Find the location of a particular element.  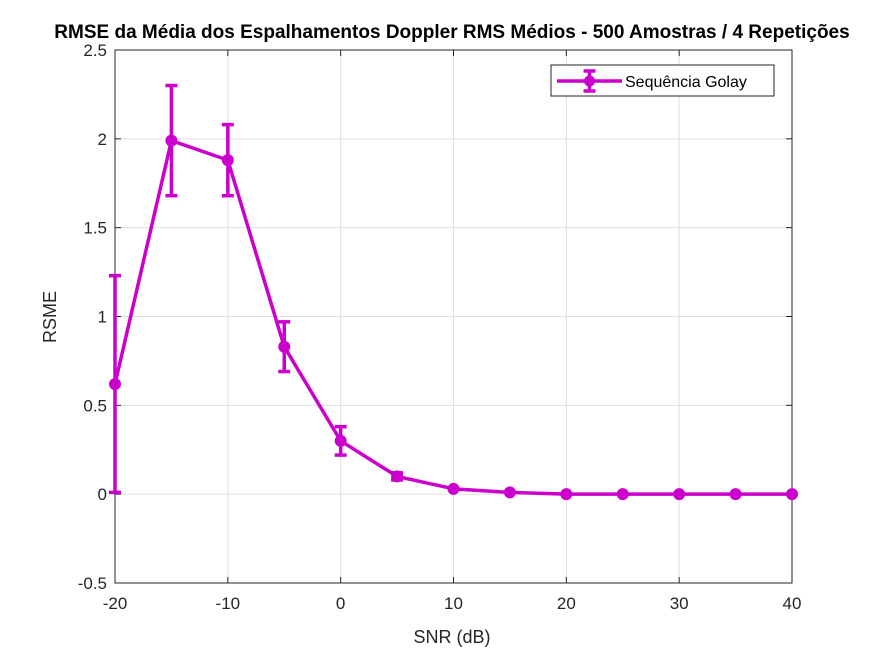

y-tick-label: 2 is located at coordinates (102, 139).